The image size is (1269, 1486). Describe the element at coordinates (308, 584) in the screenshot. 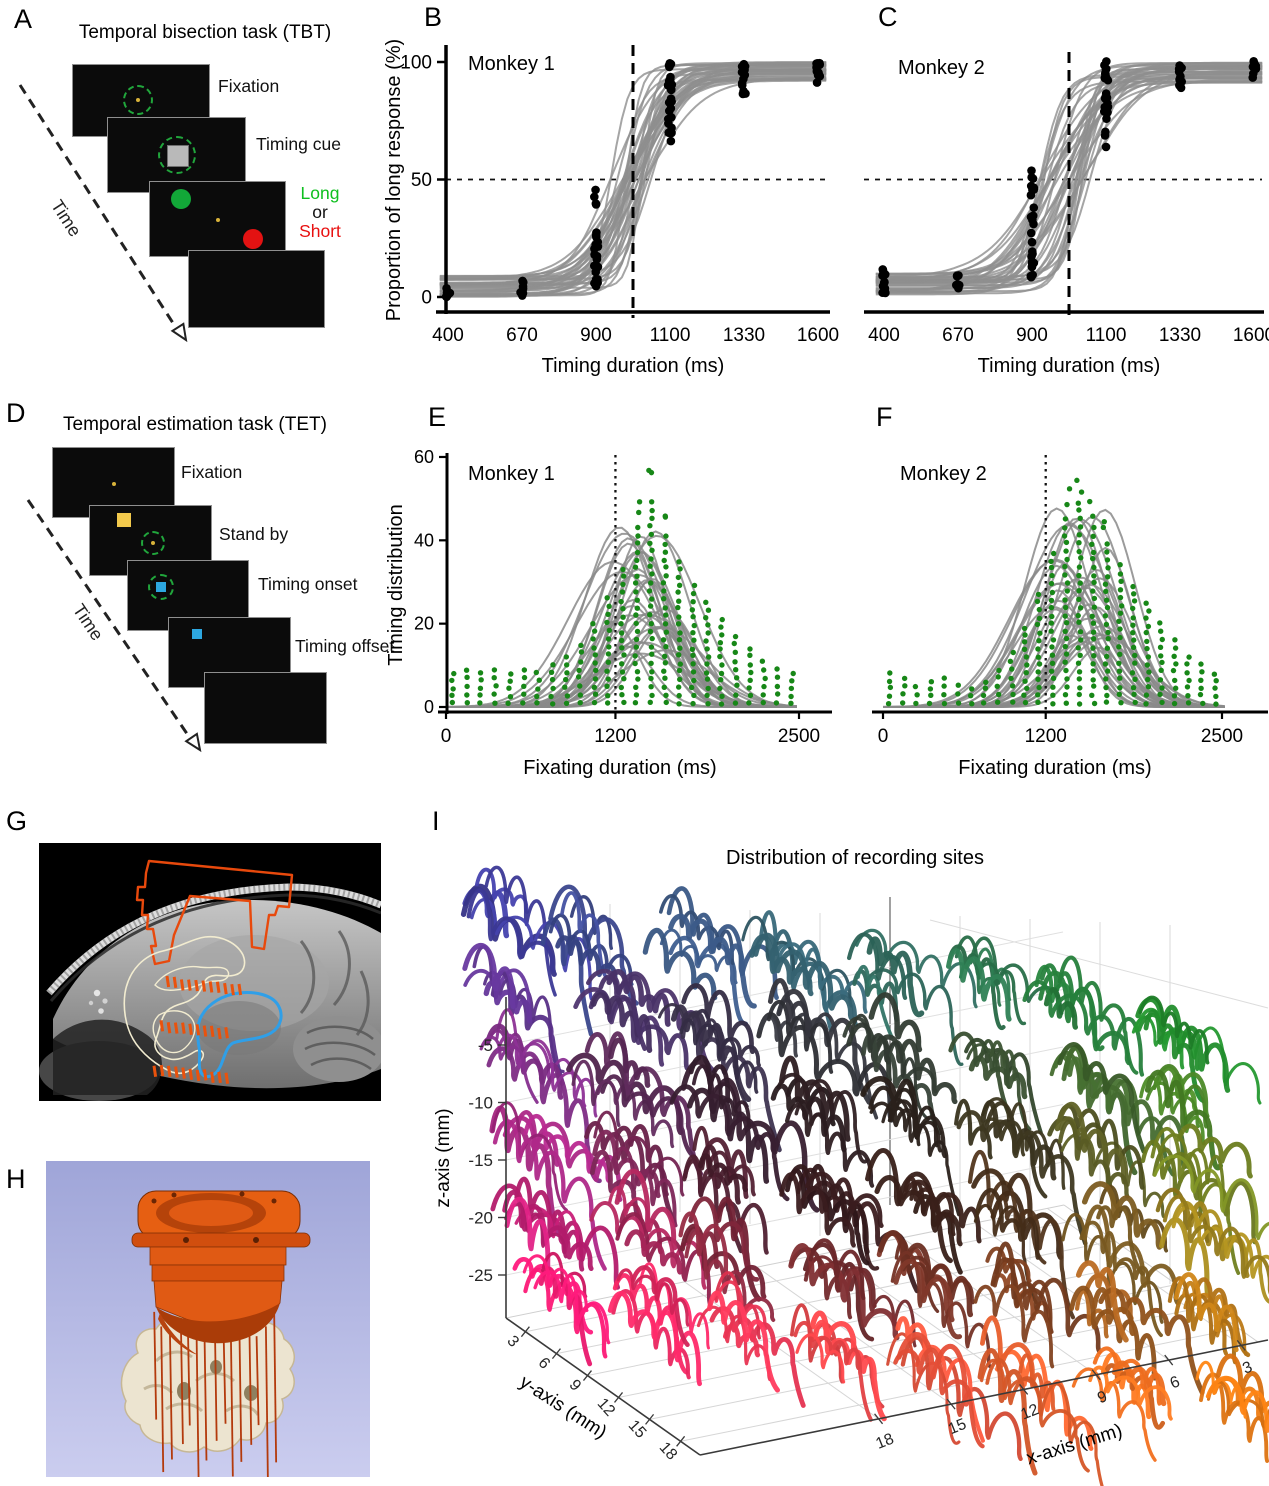

I see `tet-frame3-label: Timing onset` at that location.